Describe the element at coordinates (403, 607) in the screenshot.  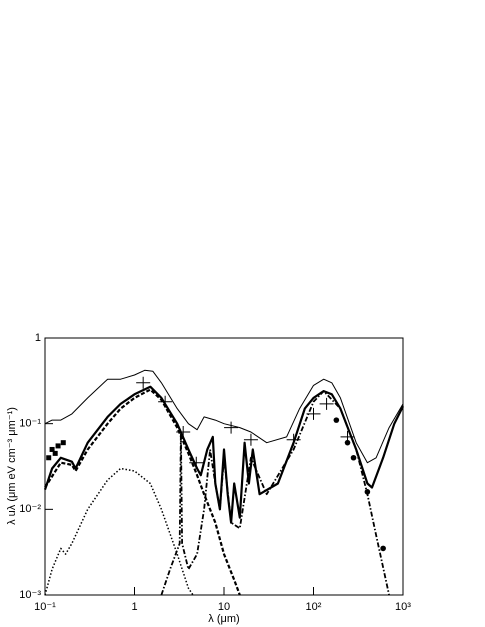
I see `x-tick-label: 10³` at that location.